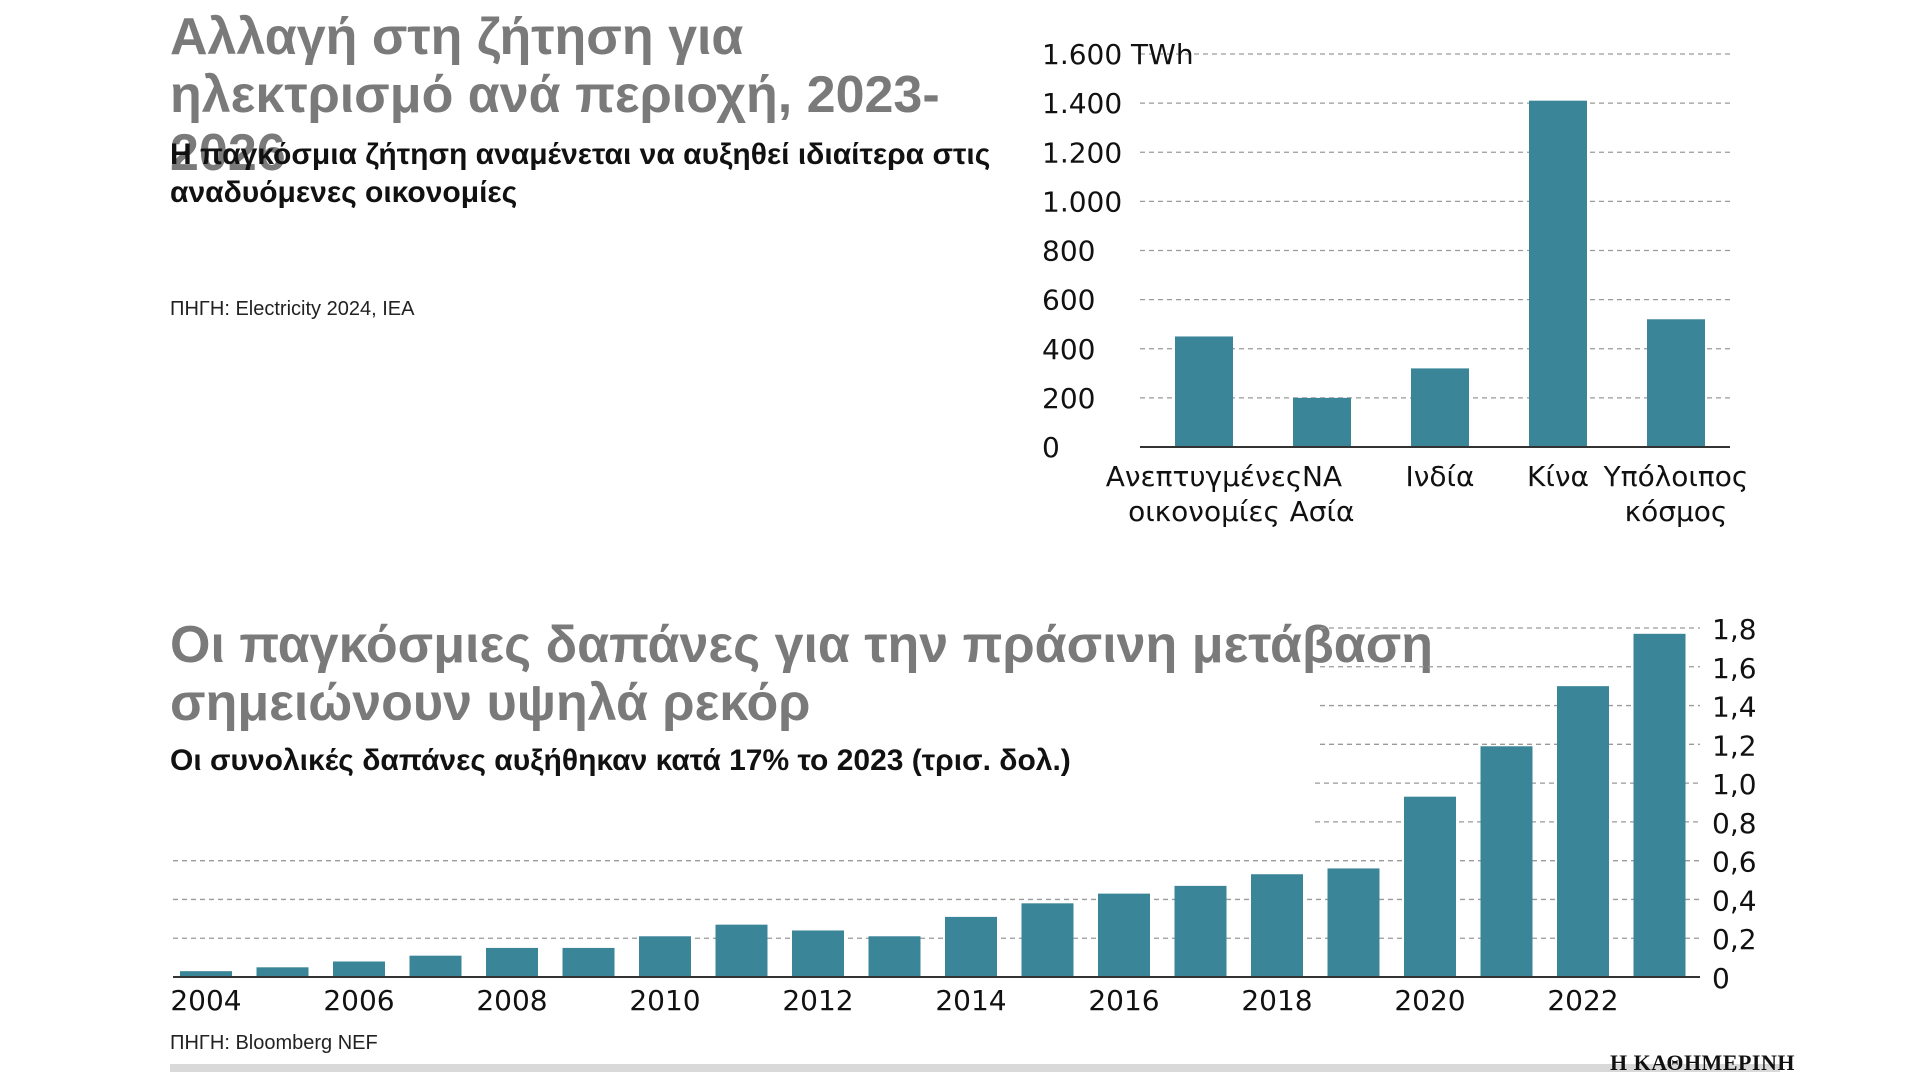  What do you see at coordinates (1734, 939) in the screenshot?
I see `y-tick-label: 0,2` at bounding box center [1734, 939].